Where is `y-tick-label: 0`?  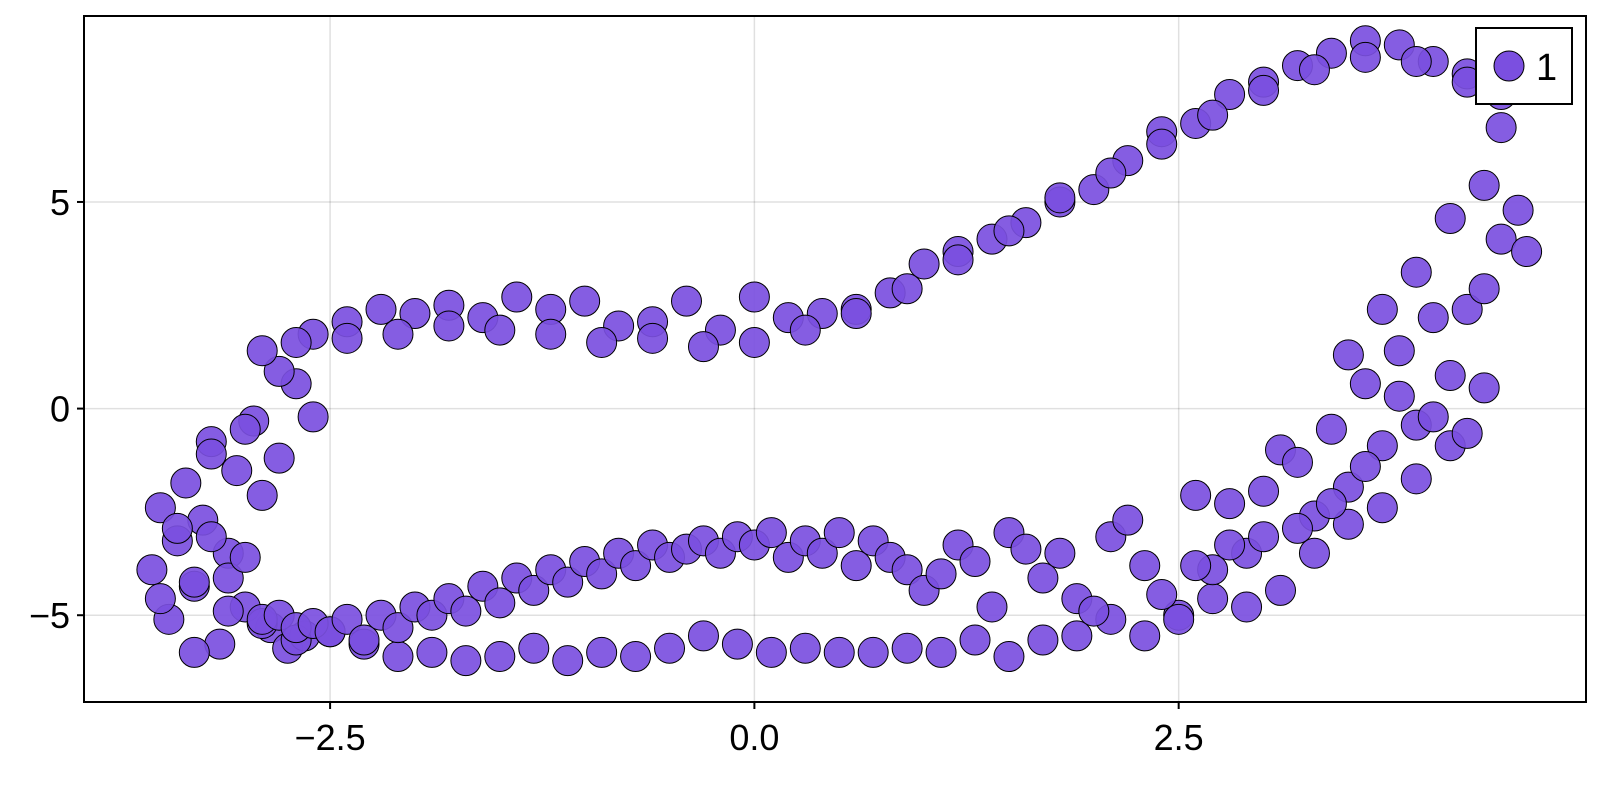
y-tick-label: 0 is located at coordinates (60, 409).